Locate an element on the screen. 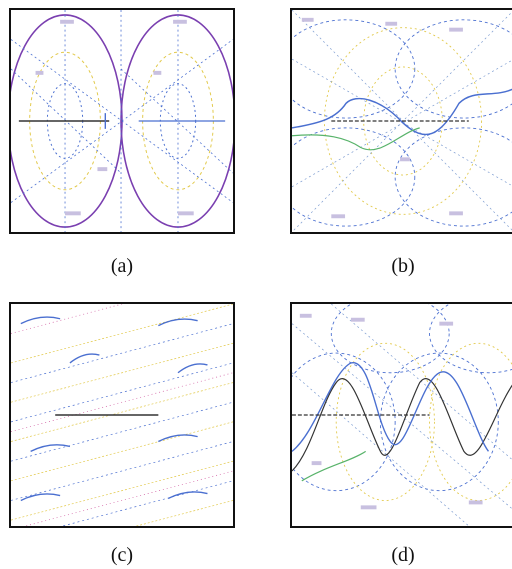  caption-d: (d) is located at coordinates (403, 555).